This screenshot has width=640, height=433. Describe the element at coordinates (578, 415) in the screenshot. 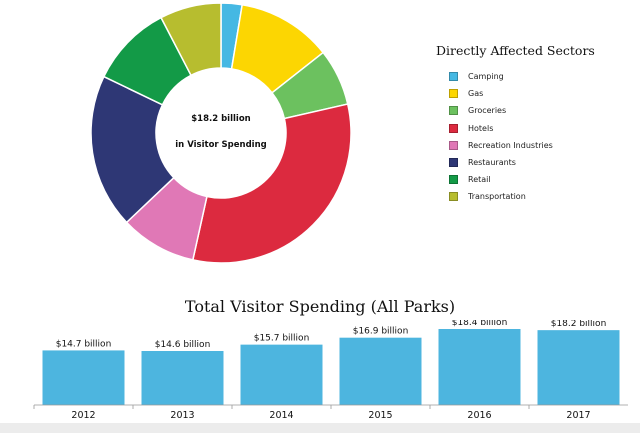

I see `x-tick-label-2017: 2017` at that location.